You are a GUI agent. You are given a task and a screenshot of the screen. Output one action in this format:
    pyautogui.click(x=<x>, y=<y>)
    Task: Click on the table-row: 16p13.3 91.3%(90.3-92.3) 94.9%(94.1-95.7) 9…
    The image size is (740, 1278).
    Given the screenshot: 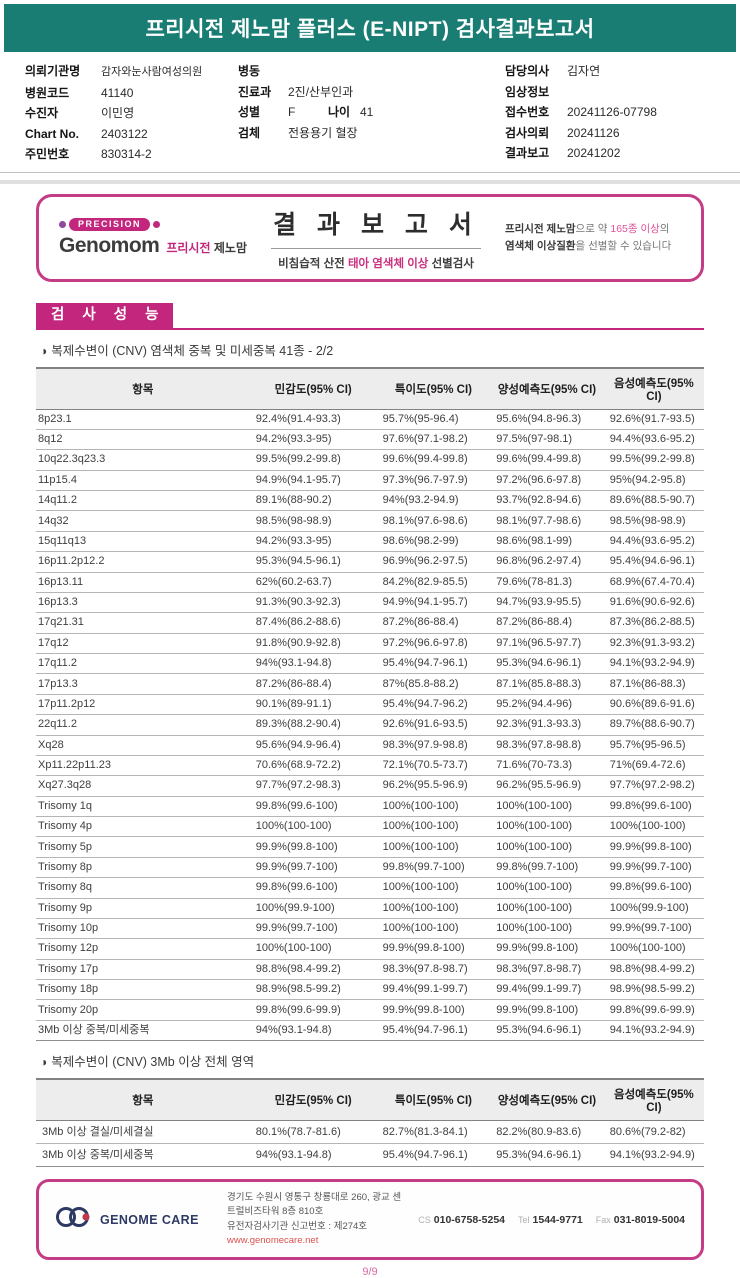 What is the action you would take?
    pyautogui.click(x=370, y=603)
    